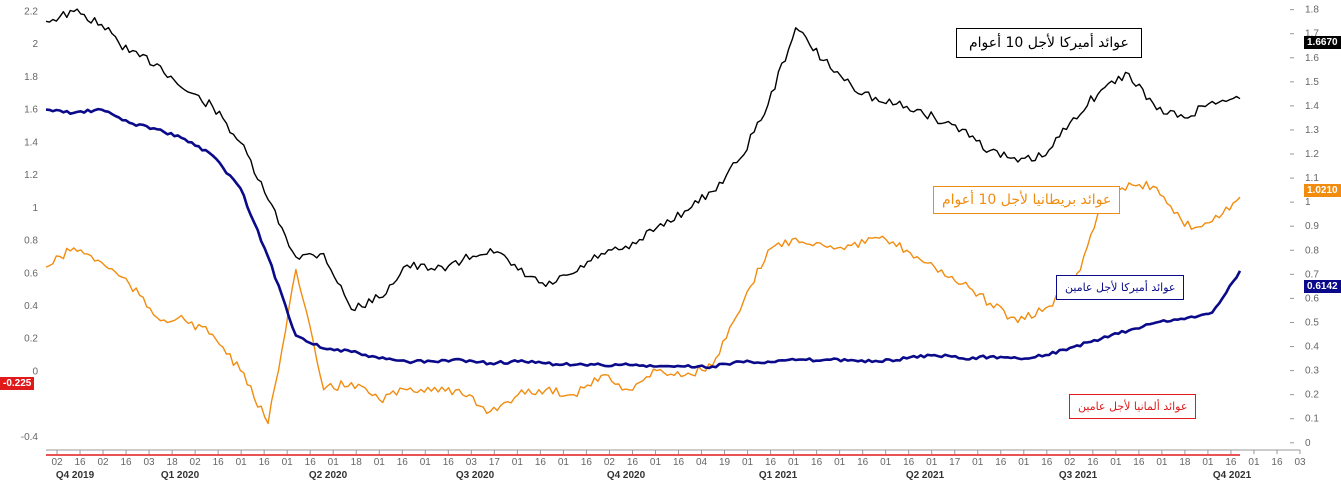 The image size is (1341, 480). What do you see at coordinates (1078, 475) in the screenshot?
I see `quarter-label: Q3 2021` at bounding box center [1078, 475].